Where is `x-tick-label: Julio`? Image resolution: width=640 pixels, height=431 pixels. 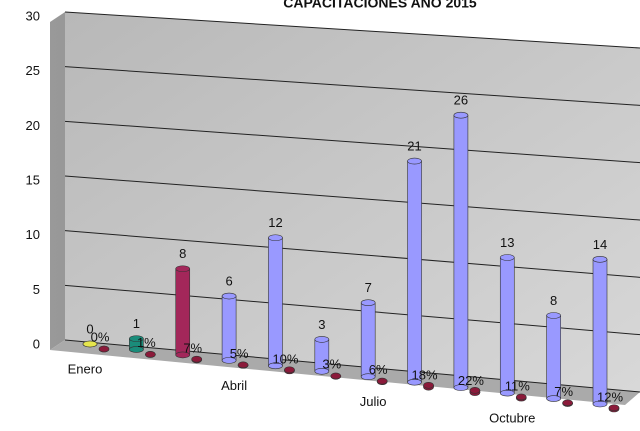
x-tick-label: Julio is located at coordinates (373, 401).